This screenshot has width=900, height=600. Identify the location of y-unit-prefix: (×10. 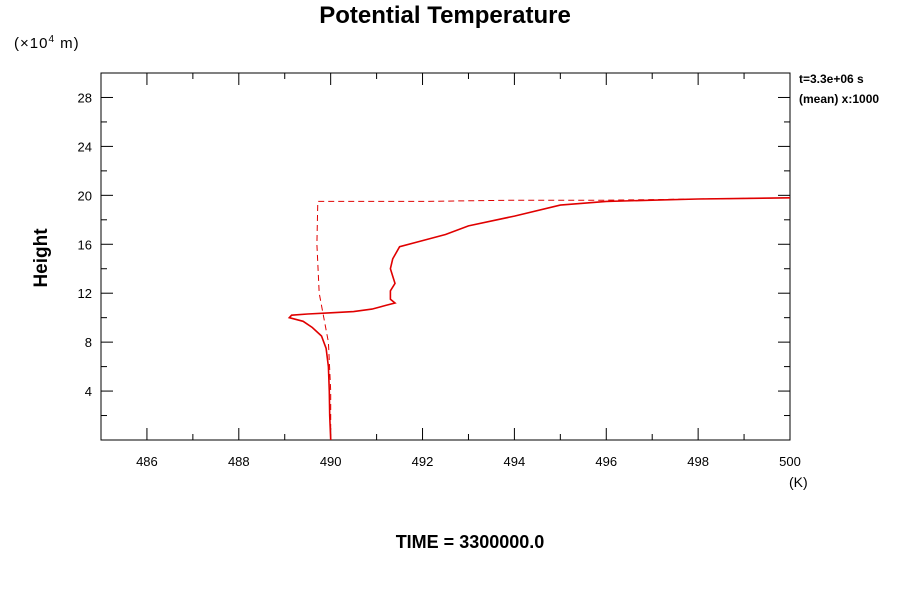
(31, 43).